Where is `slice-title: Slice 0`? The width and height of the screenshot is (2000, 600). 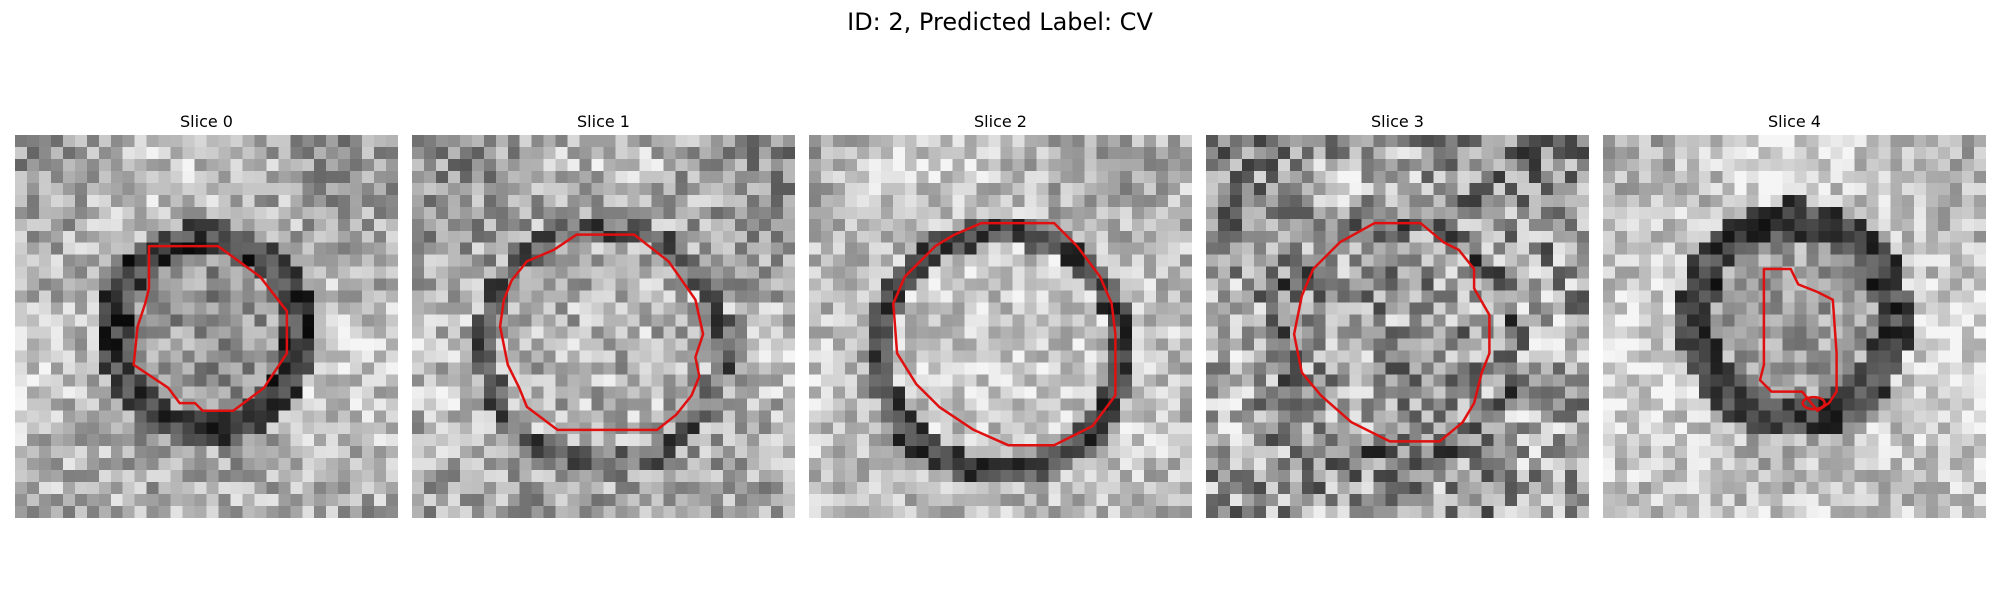 slice-title: Slice 0 is located at coordinates (206, 121).